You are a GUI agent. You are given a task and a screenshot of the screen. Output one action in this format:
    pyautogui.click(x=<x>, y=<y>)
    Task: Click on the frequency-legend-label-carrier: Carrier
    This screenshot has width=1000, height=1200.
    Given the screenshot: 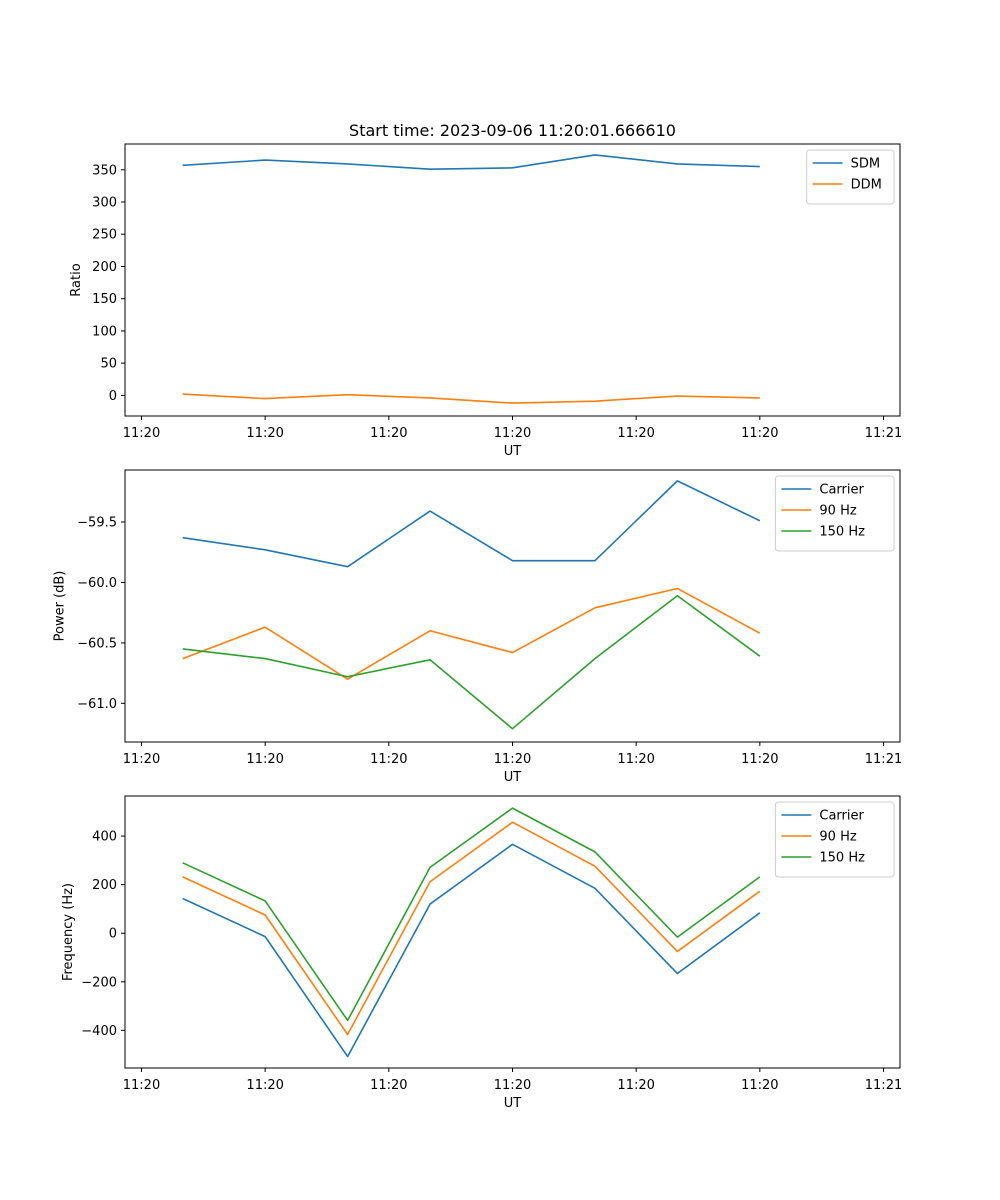 What is the action you would take?
    pyautogui.click(x=841, y=816)
    